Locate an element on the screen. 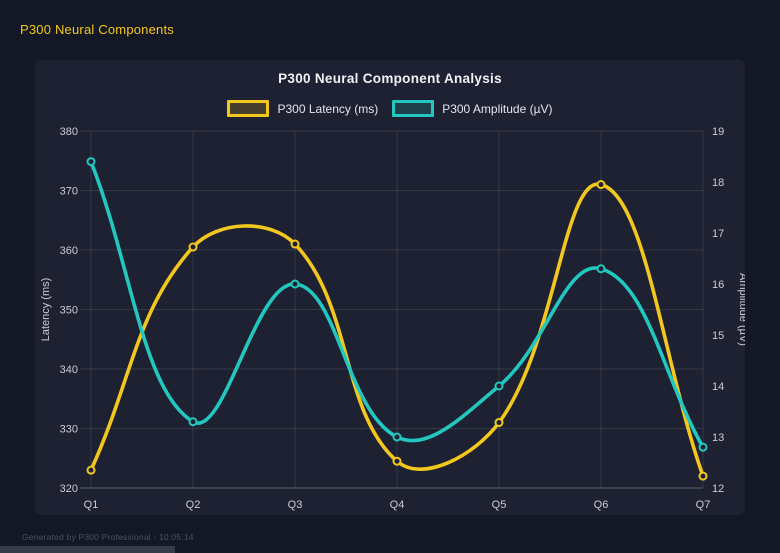  x-axis-ticks: Q1 Q2 Q3 Q4 Q5 Q6 Q7 is located at coordinates (397, 505).